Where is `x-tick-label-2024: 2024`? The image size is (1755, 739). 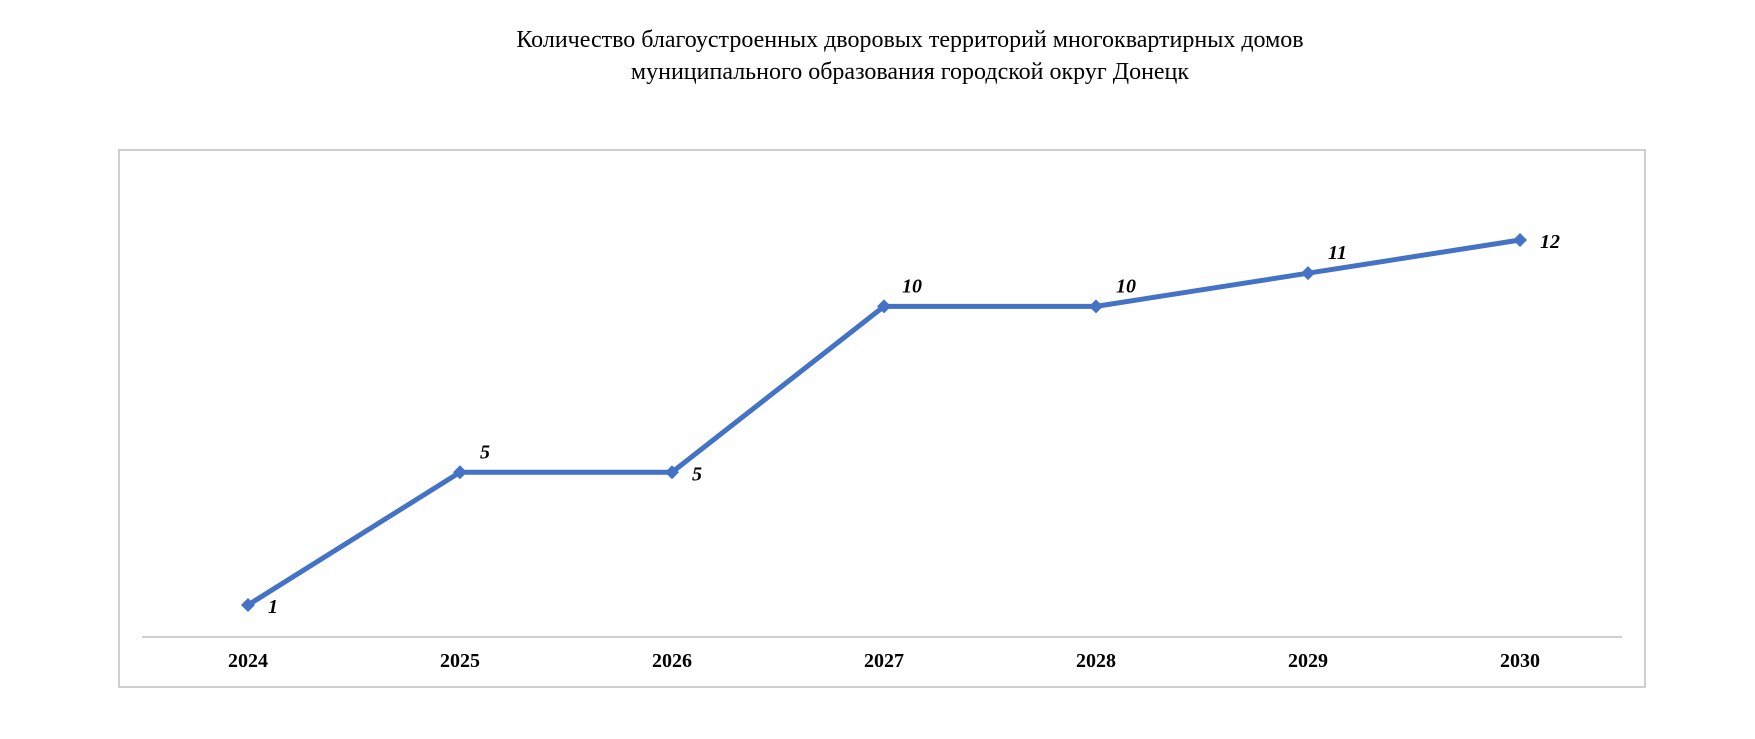 x-tick-label-2024: 2024 is located at coordinates (248, 661).